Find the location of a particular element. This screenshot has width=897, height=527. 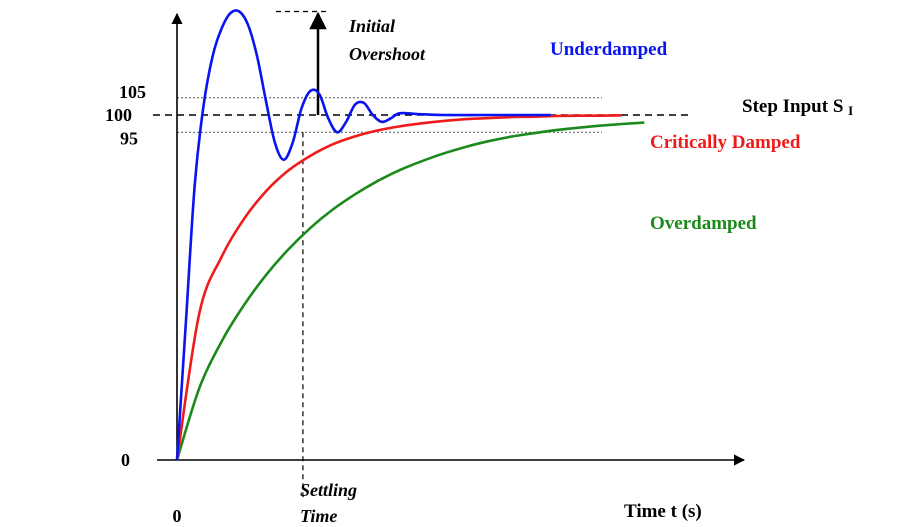

y-tick-label-100: 100 is located at coordinates (118, 115).